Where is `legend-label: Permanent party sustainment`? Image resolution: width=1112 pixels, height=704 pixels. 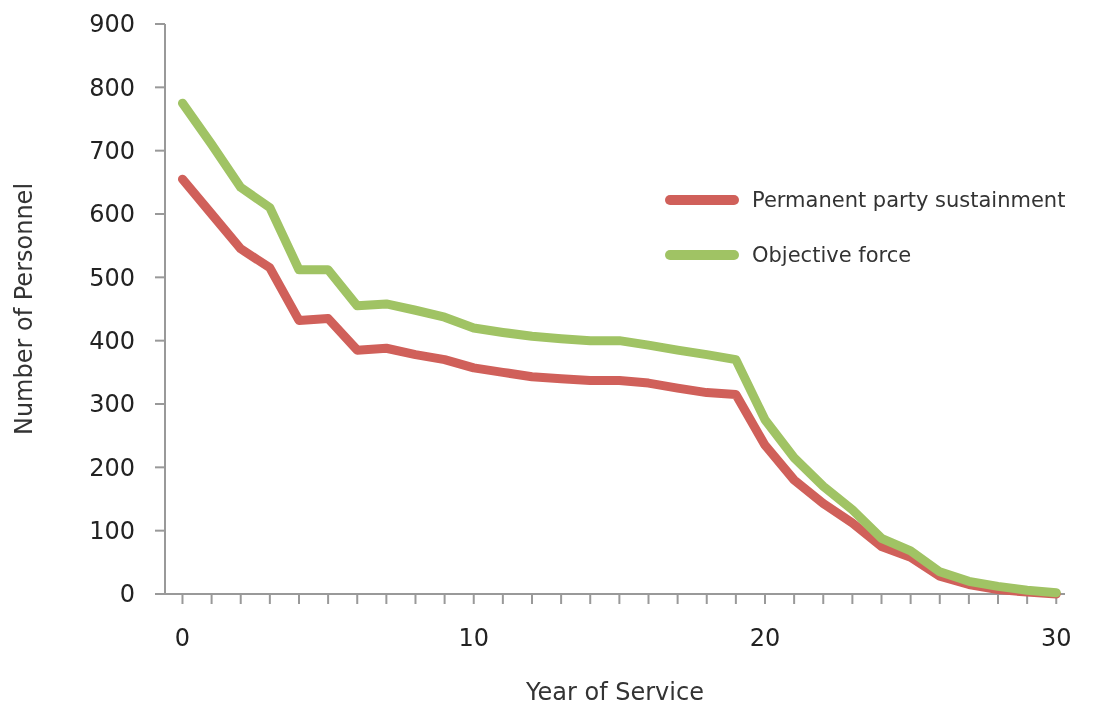 legend-label: Permanent party sustainment is located at coordinates (909, 200).